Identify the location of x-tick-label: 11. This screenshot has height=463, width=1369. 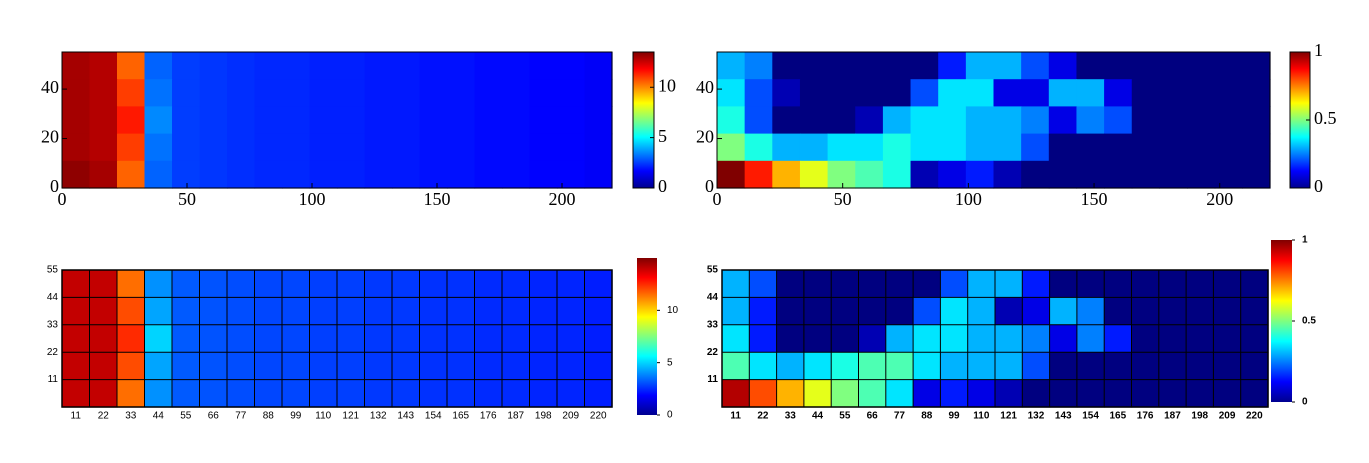
(76, 416).